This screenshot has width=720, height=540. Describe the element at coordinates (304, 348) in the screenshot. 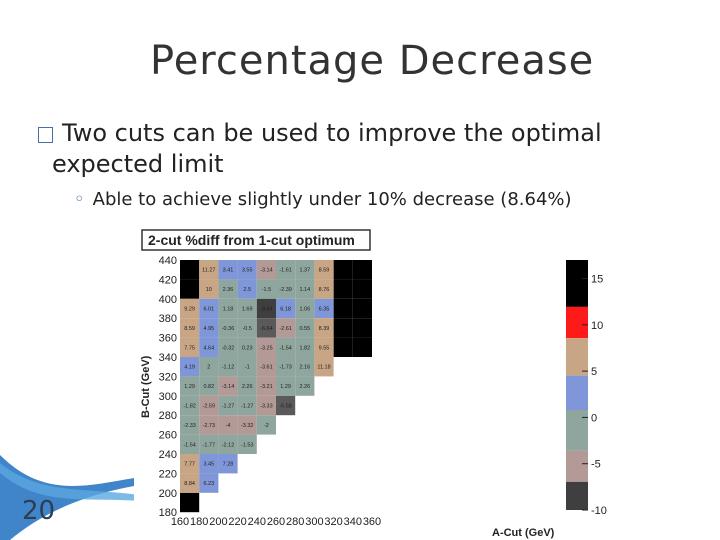

I see `heatmap-cell-label: 1.82` at that location.